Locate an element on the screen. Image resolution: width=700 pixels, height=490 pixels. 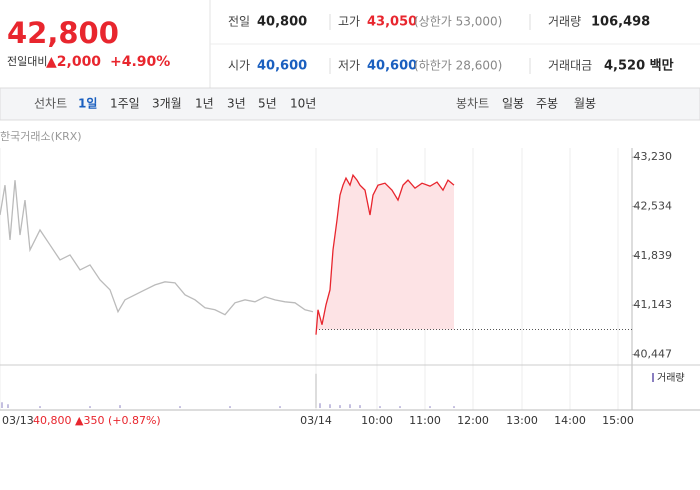
y-tick-label: 42,534 is located at coordinates (653, 206).